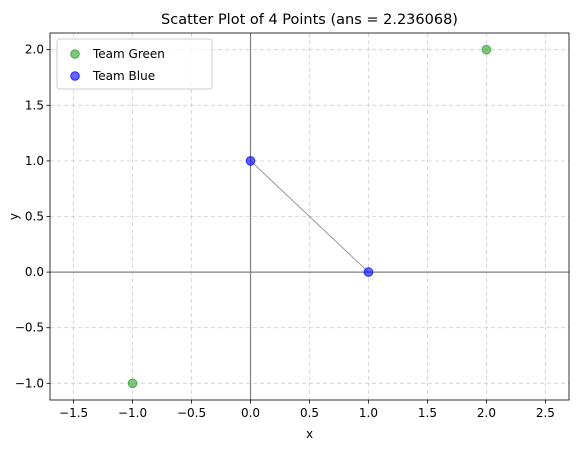 This screenshot has width=578, height=455. What do you see at coordinates (309, 413) in the screenshot?
I see `x-tick-label: 0.5` at bounding box center [309, 413].